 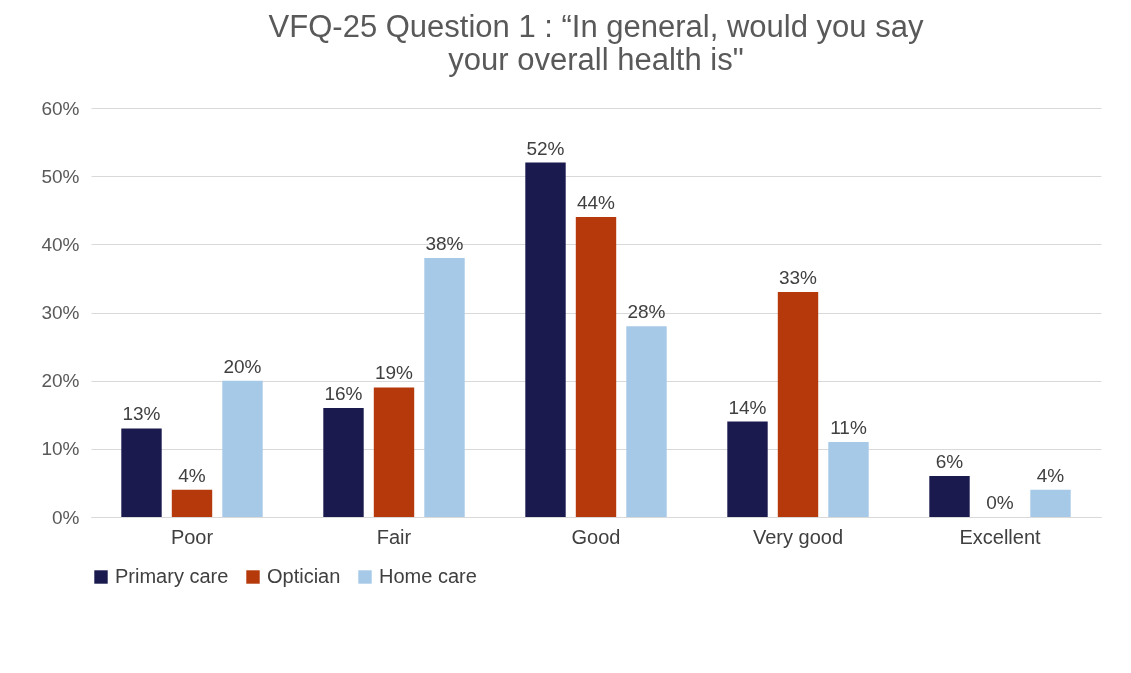 I want to click on data-label: 13%, so click(x=141, y=414).